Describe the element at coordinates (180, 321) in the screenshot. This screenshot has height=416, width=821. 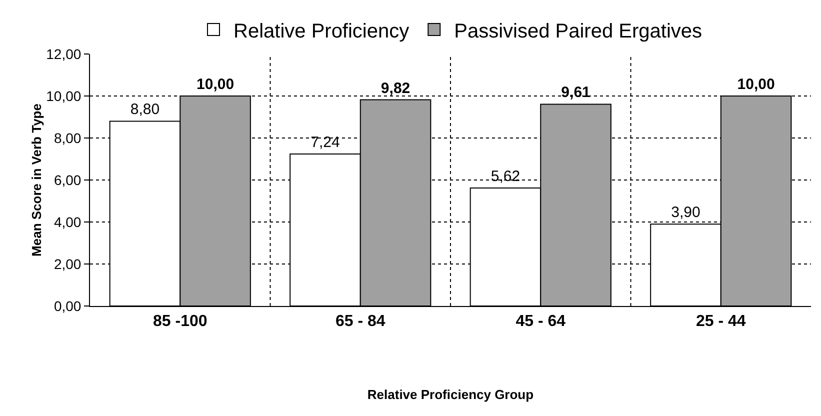
I see `x-tick-label: 85 -100` at that location.